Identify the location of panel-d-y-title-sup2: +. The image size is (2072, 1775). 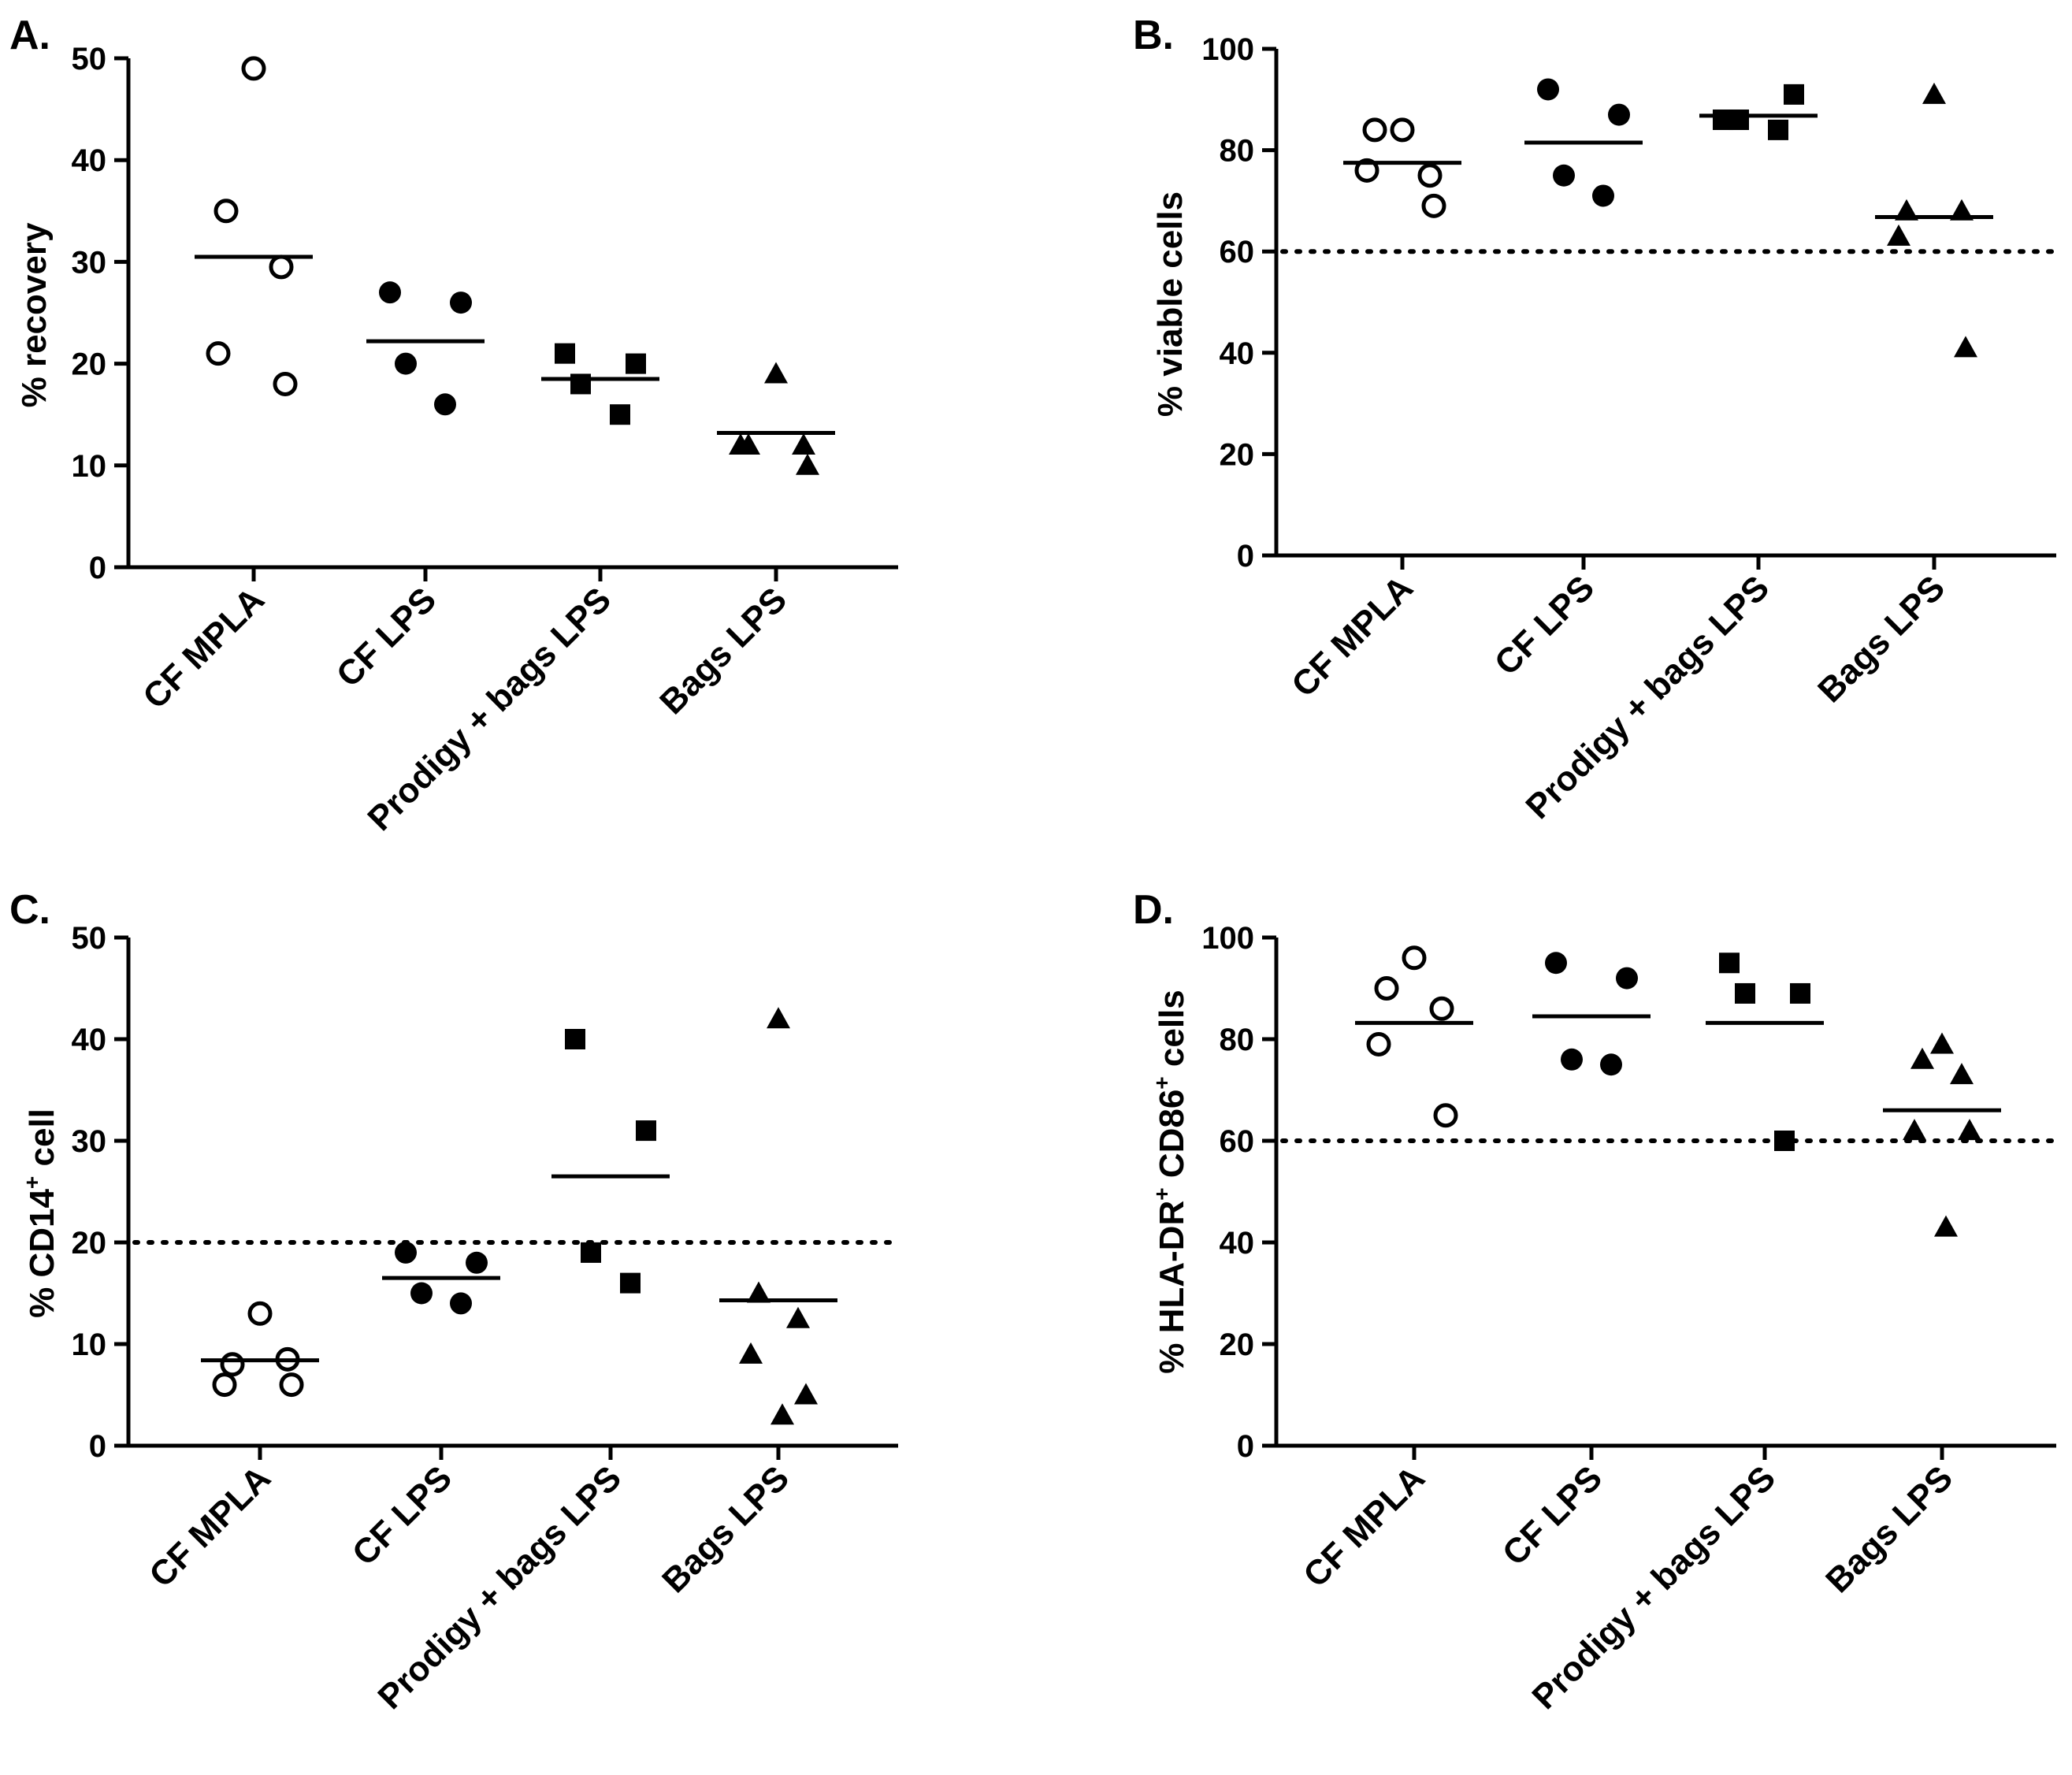
(1161, 1082).